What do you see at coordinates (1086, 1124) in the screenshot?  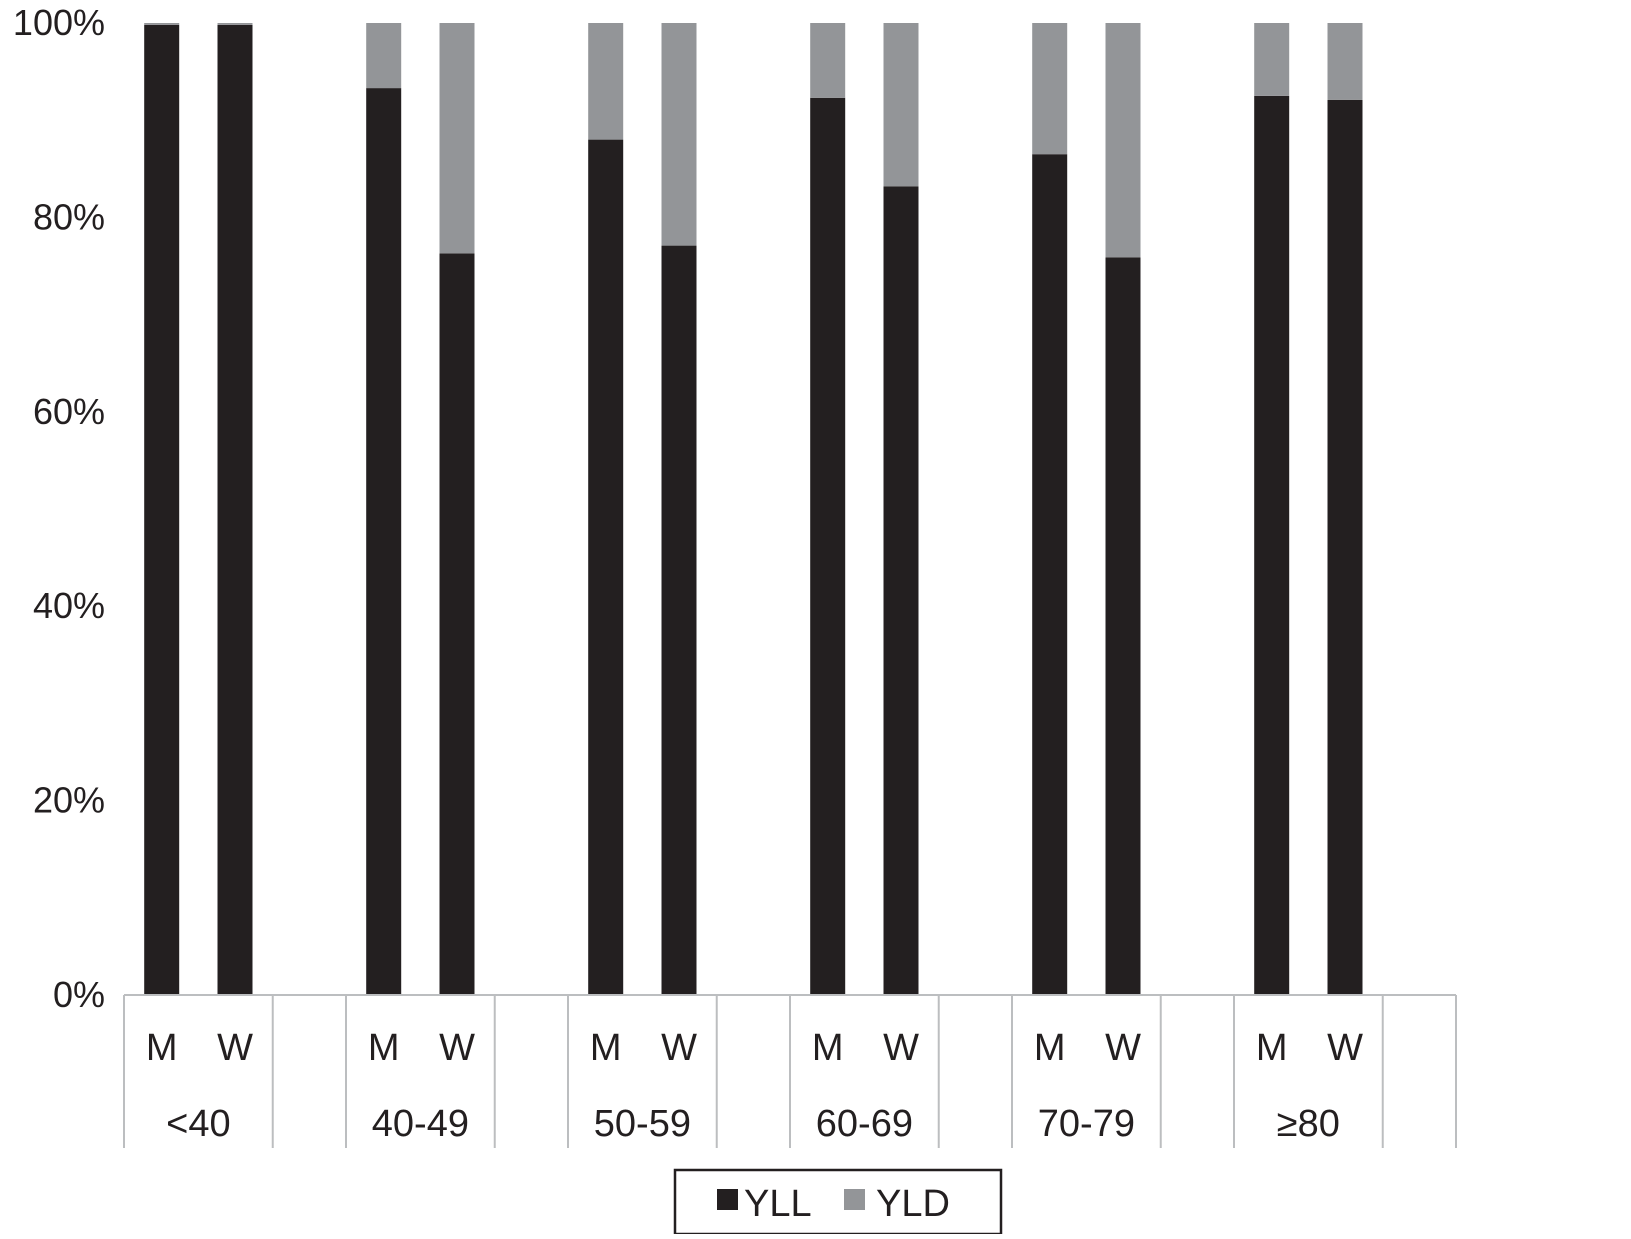 I see `x-group-label: 70-79` at bounding box center [1086, 1124].